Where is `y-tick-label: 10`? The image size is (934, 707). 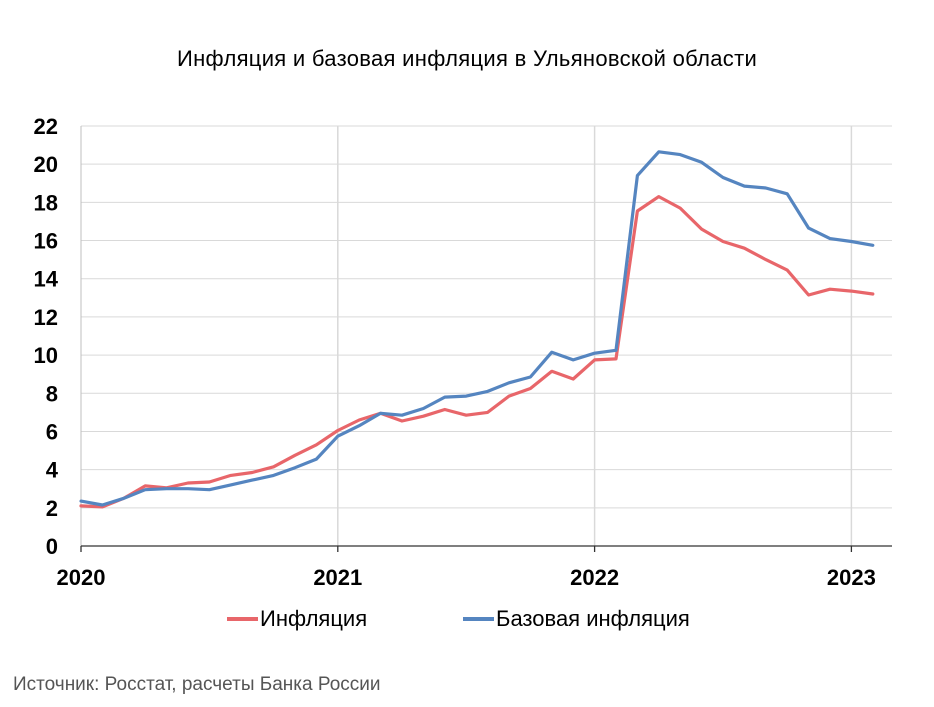 y-tick-label: 10 is located at coordinates (46, 355).